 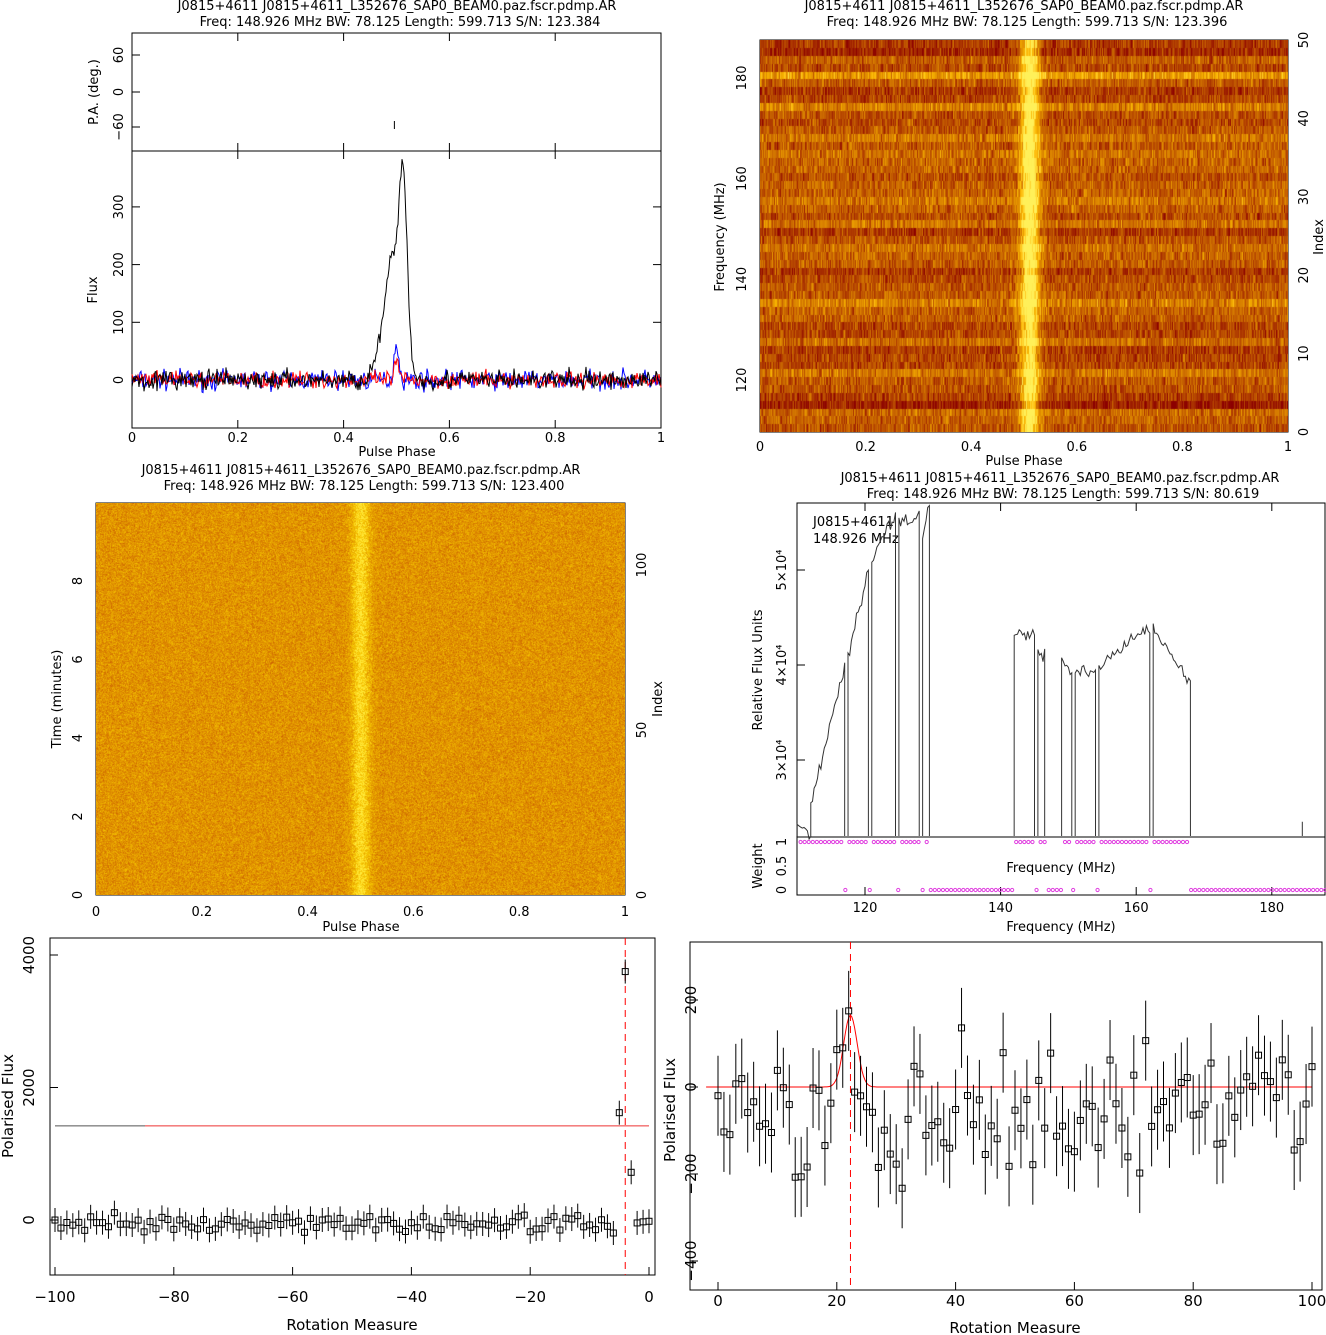 What do you see at coordinates (1060, 927) in the screenshot?
I see `x-axis-label: Frequency (MHz)` at bounding box center [1060, 927].